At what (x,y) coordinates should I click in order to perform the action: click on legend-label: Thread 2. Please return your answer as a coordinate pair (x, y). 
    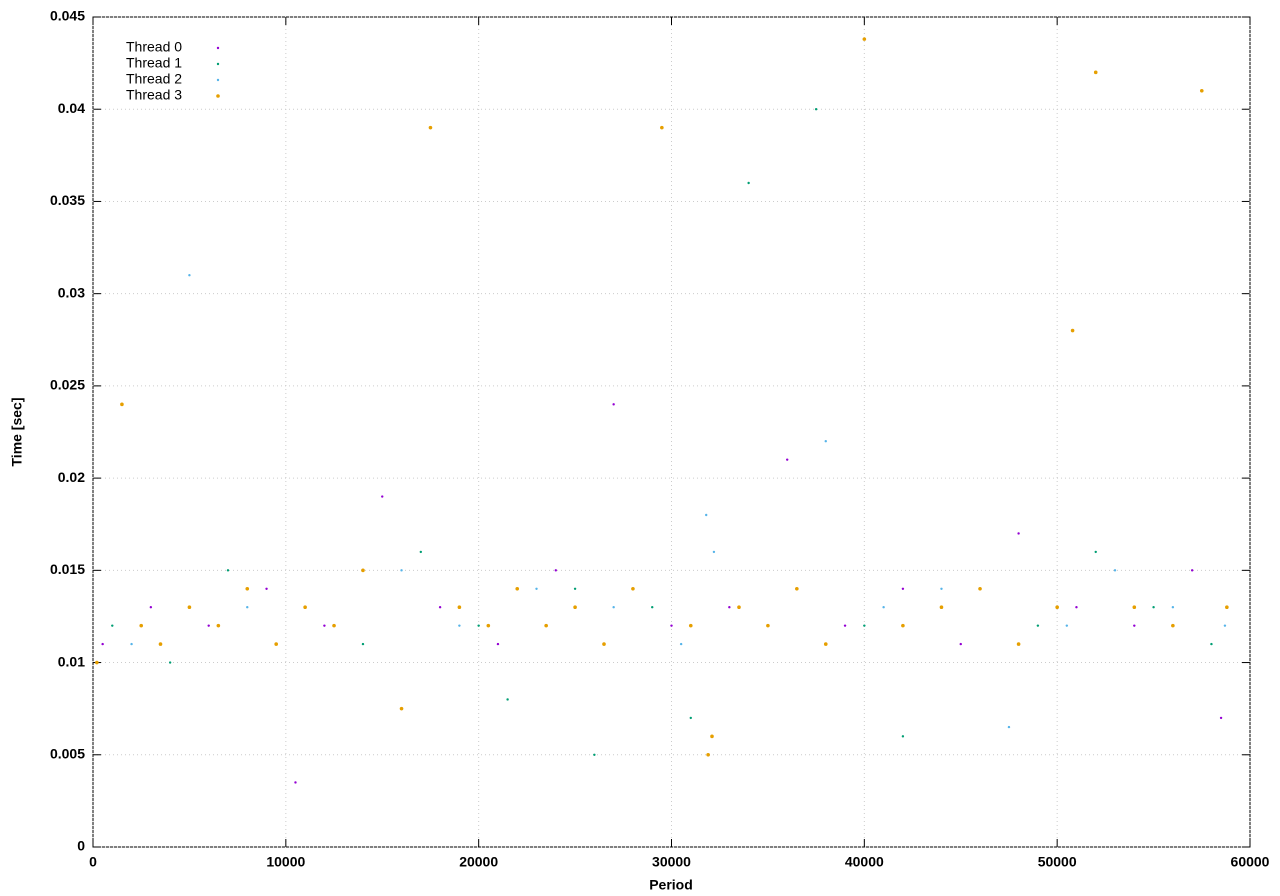
    Looking at the image, I should click on (154, 79).